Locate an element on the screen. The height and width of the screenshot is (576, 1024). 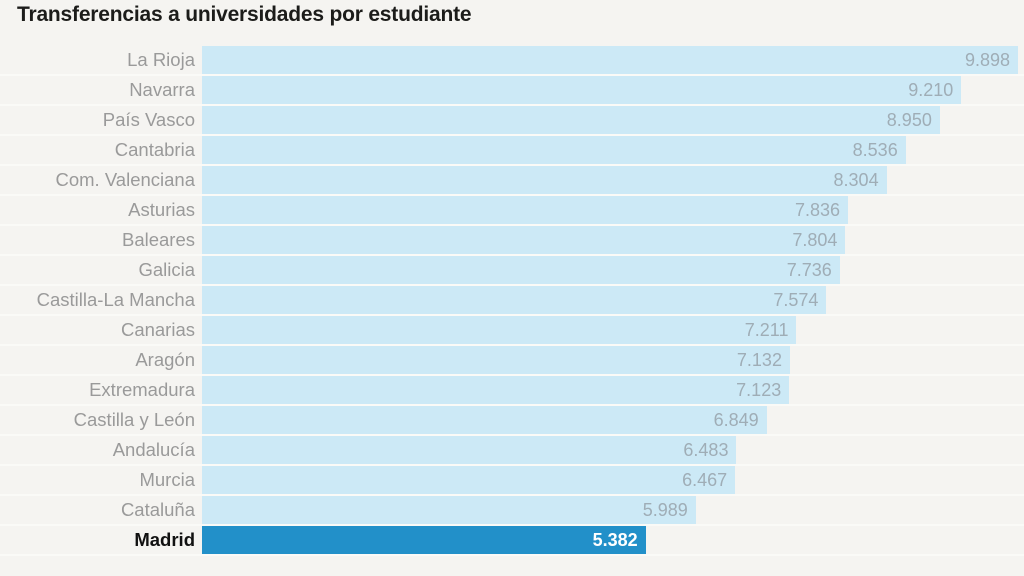
bar-row: Cantabria 8.536 is located at coordinates (512, 151).